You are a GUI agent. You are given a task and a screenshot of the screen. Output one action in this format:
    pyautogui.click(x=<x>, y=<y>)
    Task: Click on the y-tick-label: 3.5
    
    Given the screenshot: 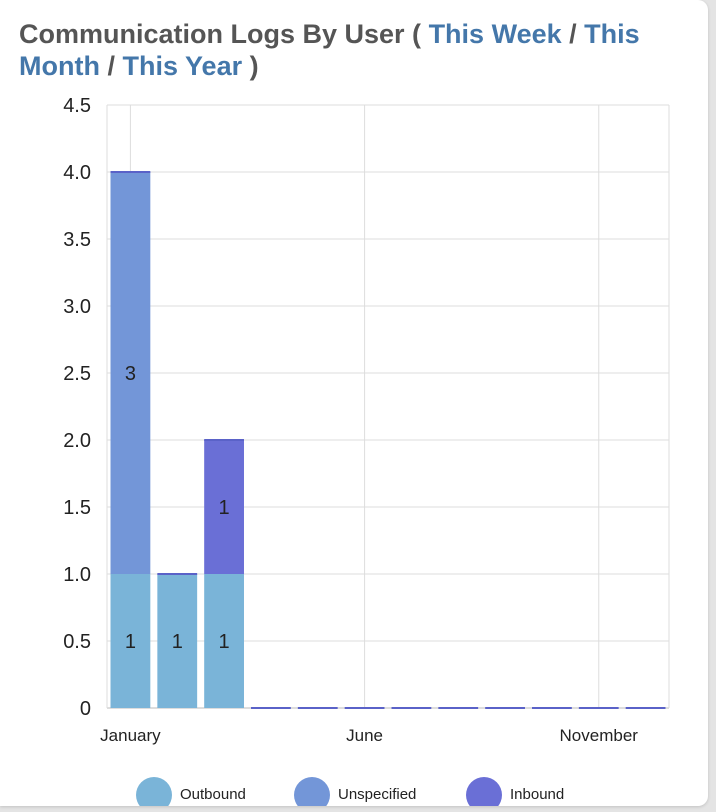 What is the action you would take?
    pyautogui.click(x=77, y=240)
    